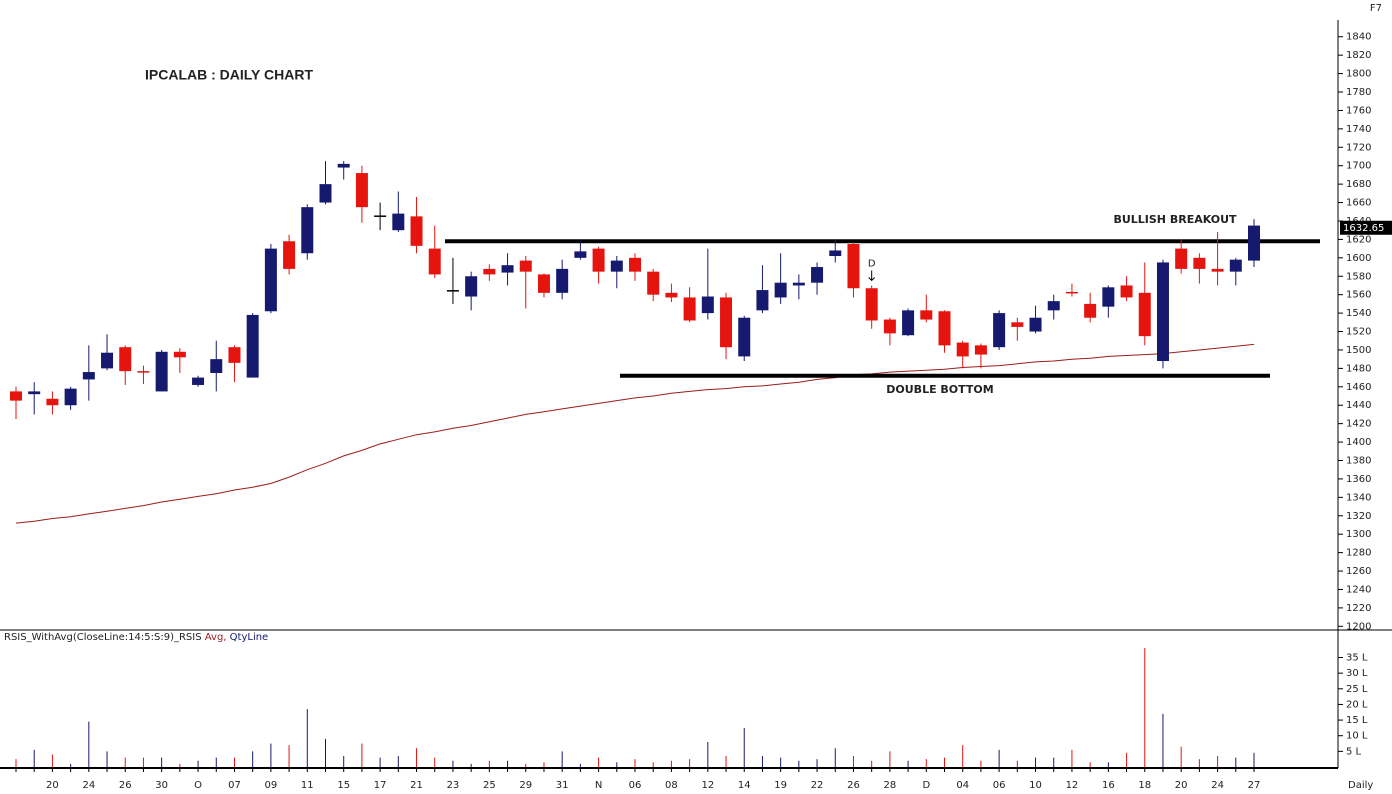 The width and height of the screenshot is (1392, 794). Describe the element at coordinates (343, 785) in the screenshot. I see `x-tick-label: 15` at that location.